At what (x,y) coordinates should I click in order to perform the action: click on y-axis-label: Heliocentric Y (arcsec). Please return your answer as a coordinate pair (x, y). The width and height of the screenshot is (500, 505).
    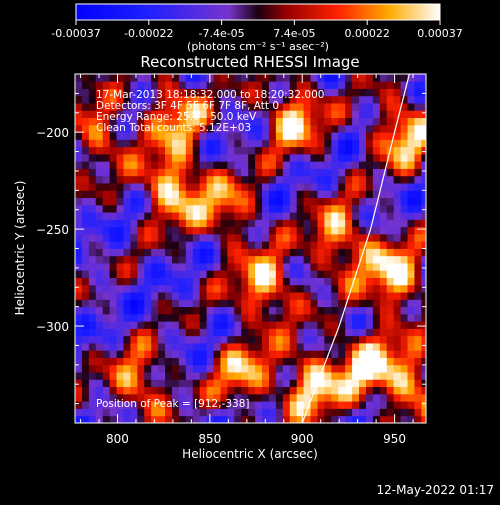
    Looking at the image, I should click on (20, 248).